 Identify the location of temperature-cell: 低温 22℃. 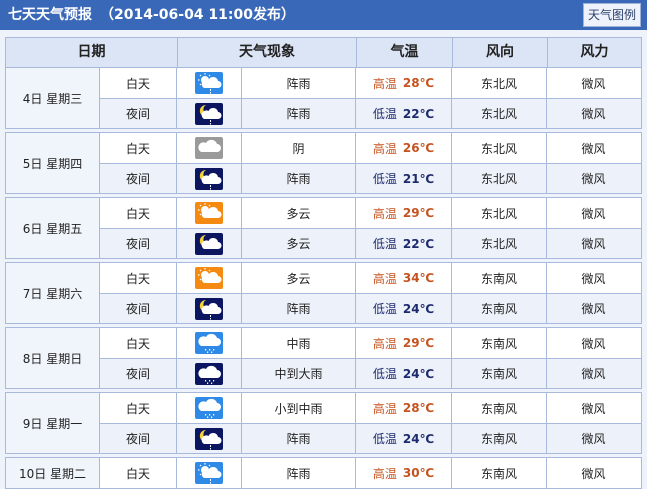
(404, 243).